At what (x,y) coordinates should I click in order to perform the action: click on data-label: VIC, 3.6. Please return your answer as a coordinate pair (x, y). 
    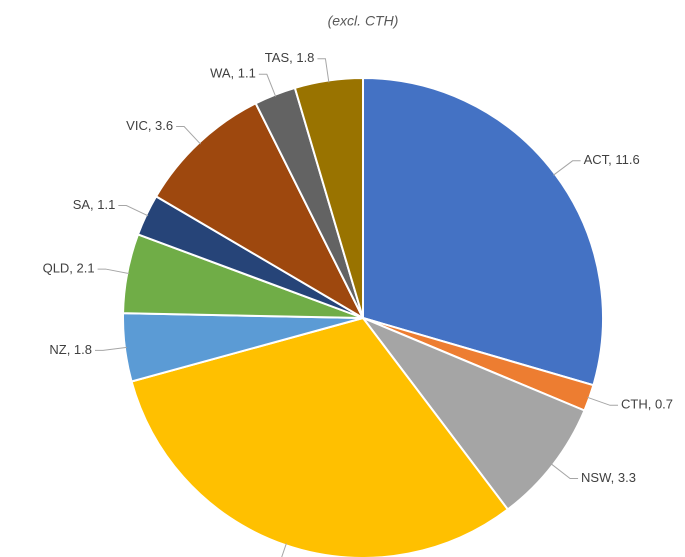
    Looking at the image, I should click on (149, 125).